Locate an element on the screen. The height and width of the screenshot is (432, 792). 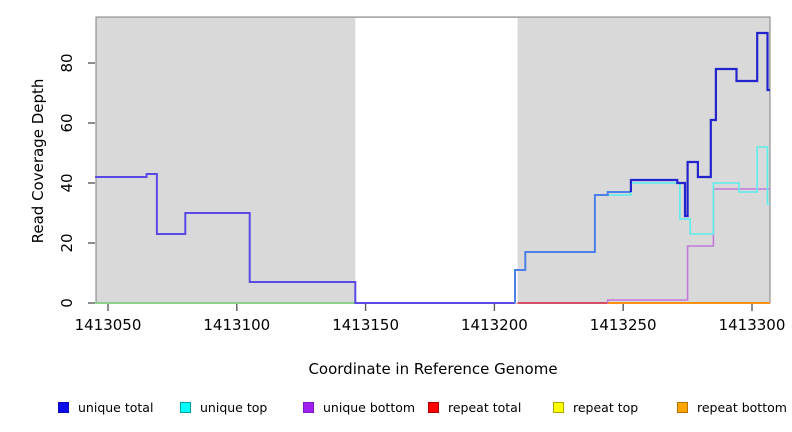
legend-item-repeat-top: repeat top is located at coordinates (595, 407).